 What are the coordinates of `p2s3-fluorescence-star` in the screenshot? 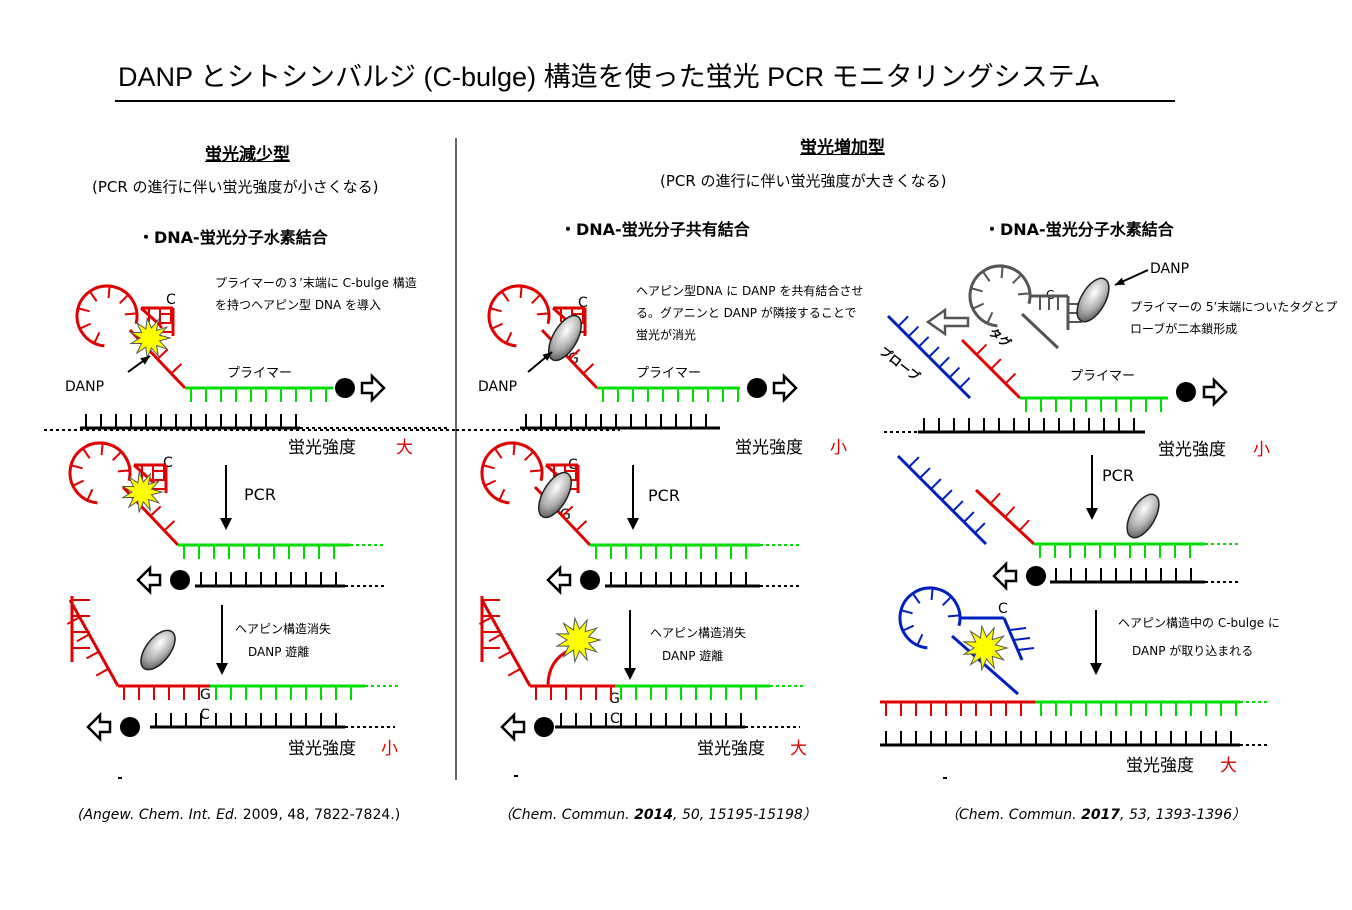 It's located at (578, 640).